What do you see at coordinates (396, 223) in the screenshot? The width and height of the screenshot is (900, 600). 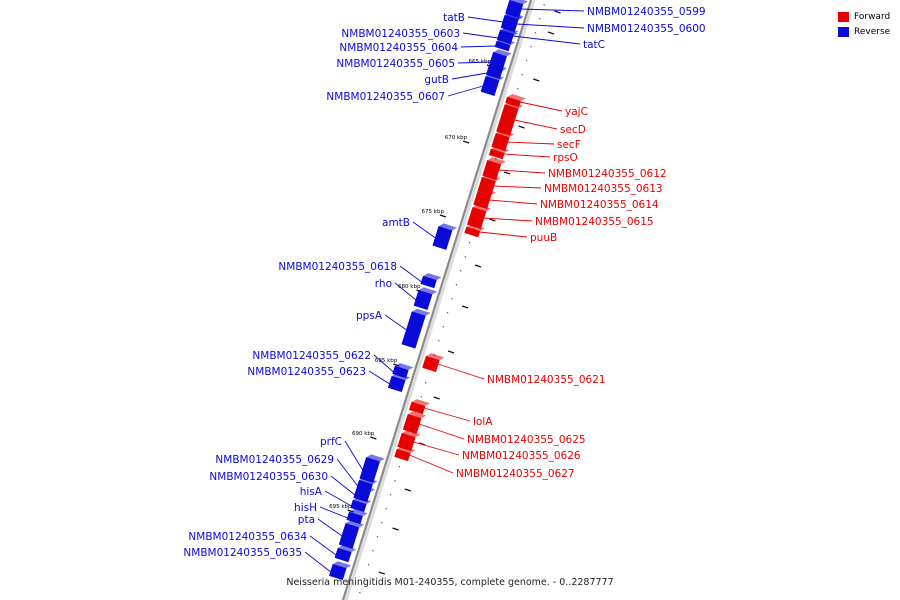 I see `reverse-gene-label: amtB` at bounding box center [396, 223].